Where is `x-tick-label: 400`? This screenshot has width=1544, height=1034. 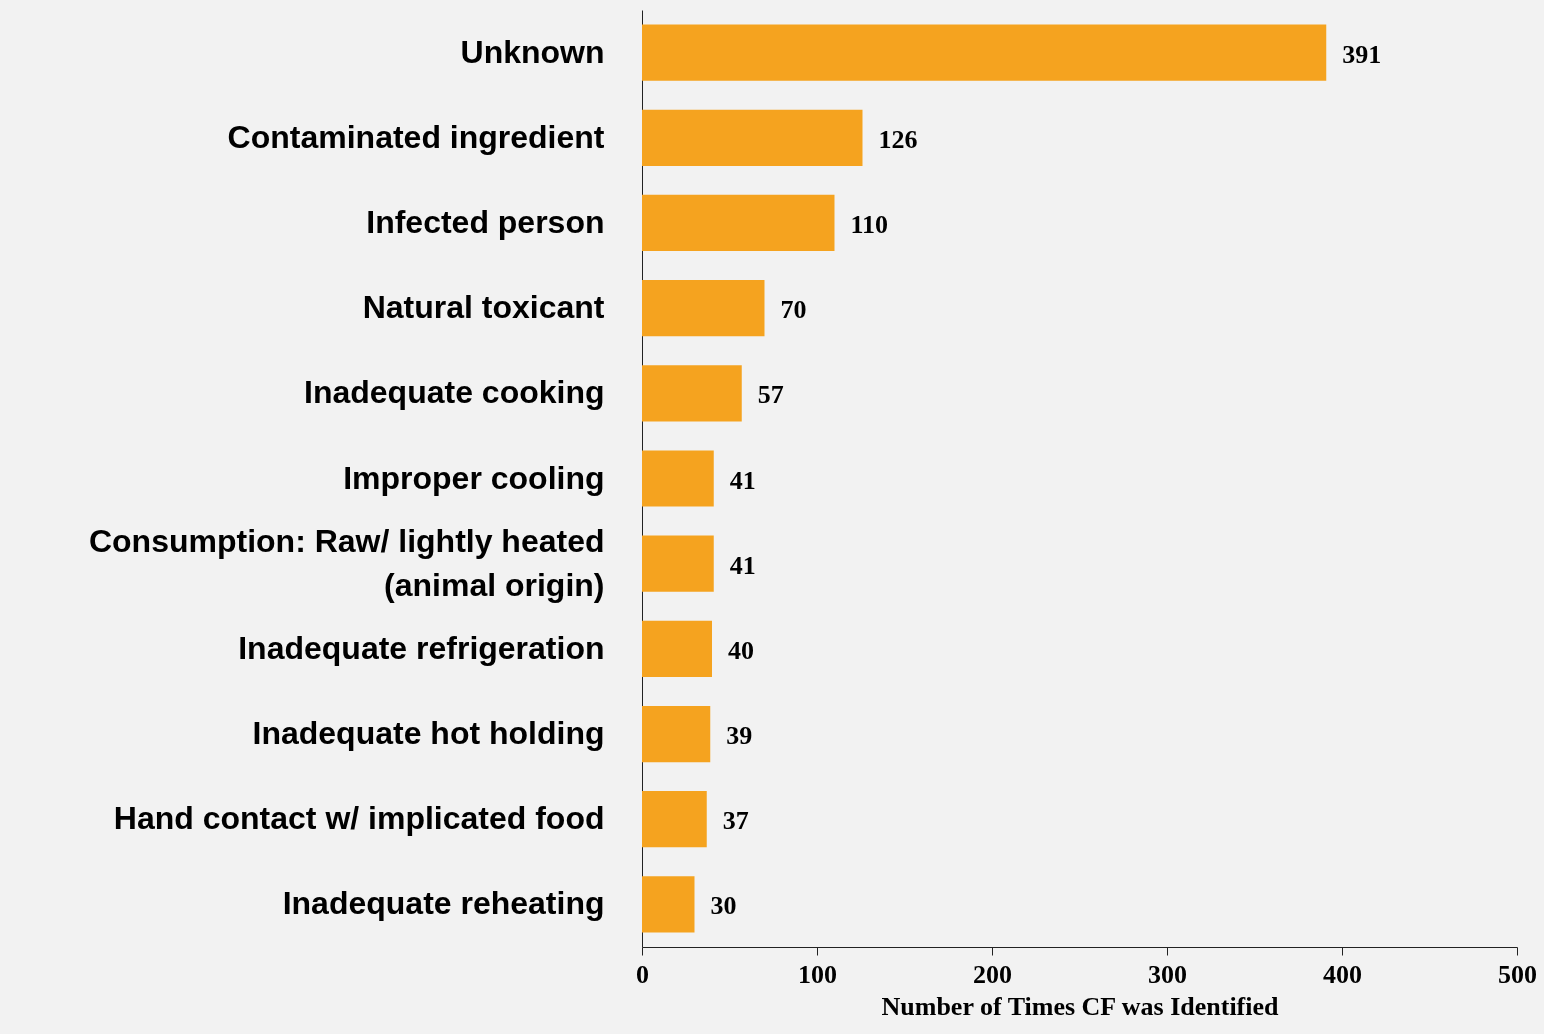 x-tick-label: 400 is located at coordinates (1342, 974).